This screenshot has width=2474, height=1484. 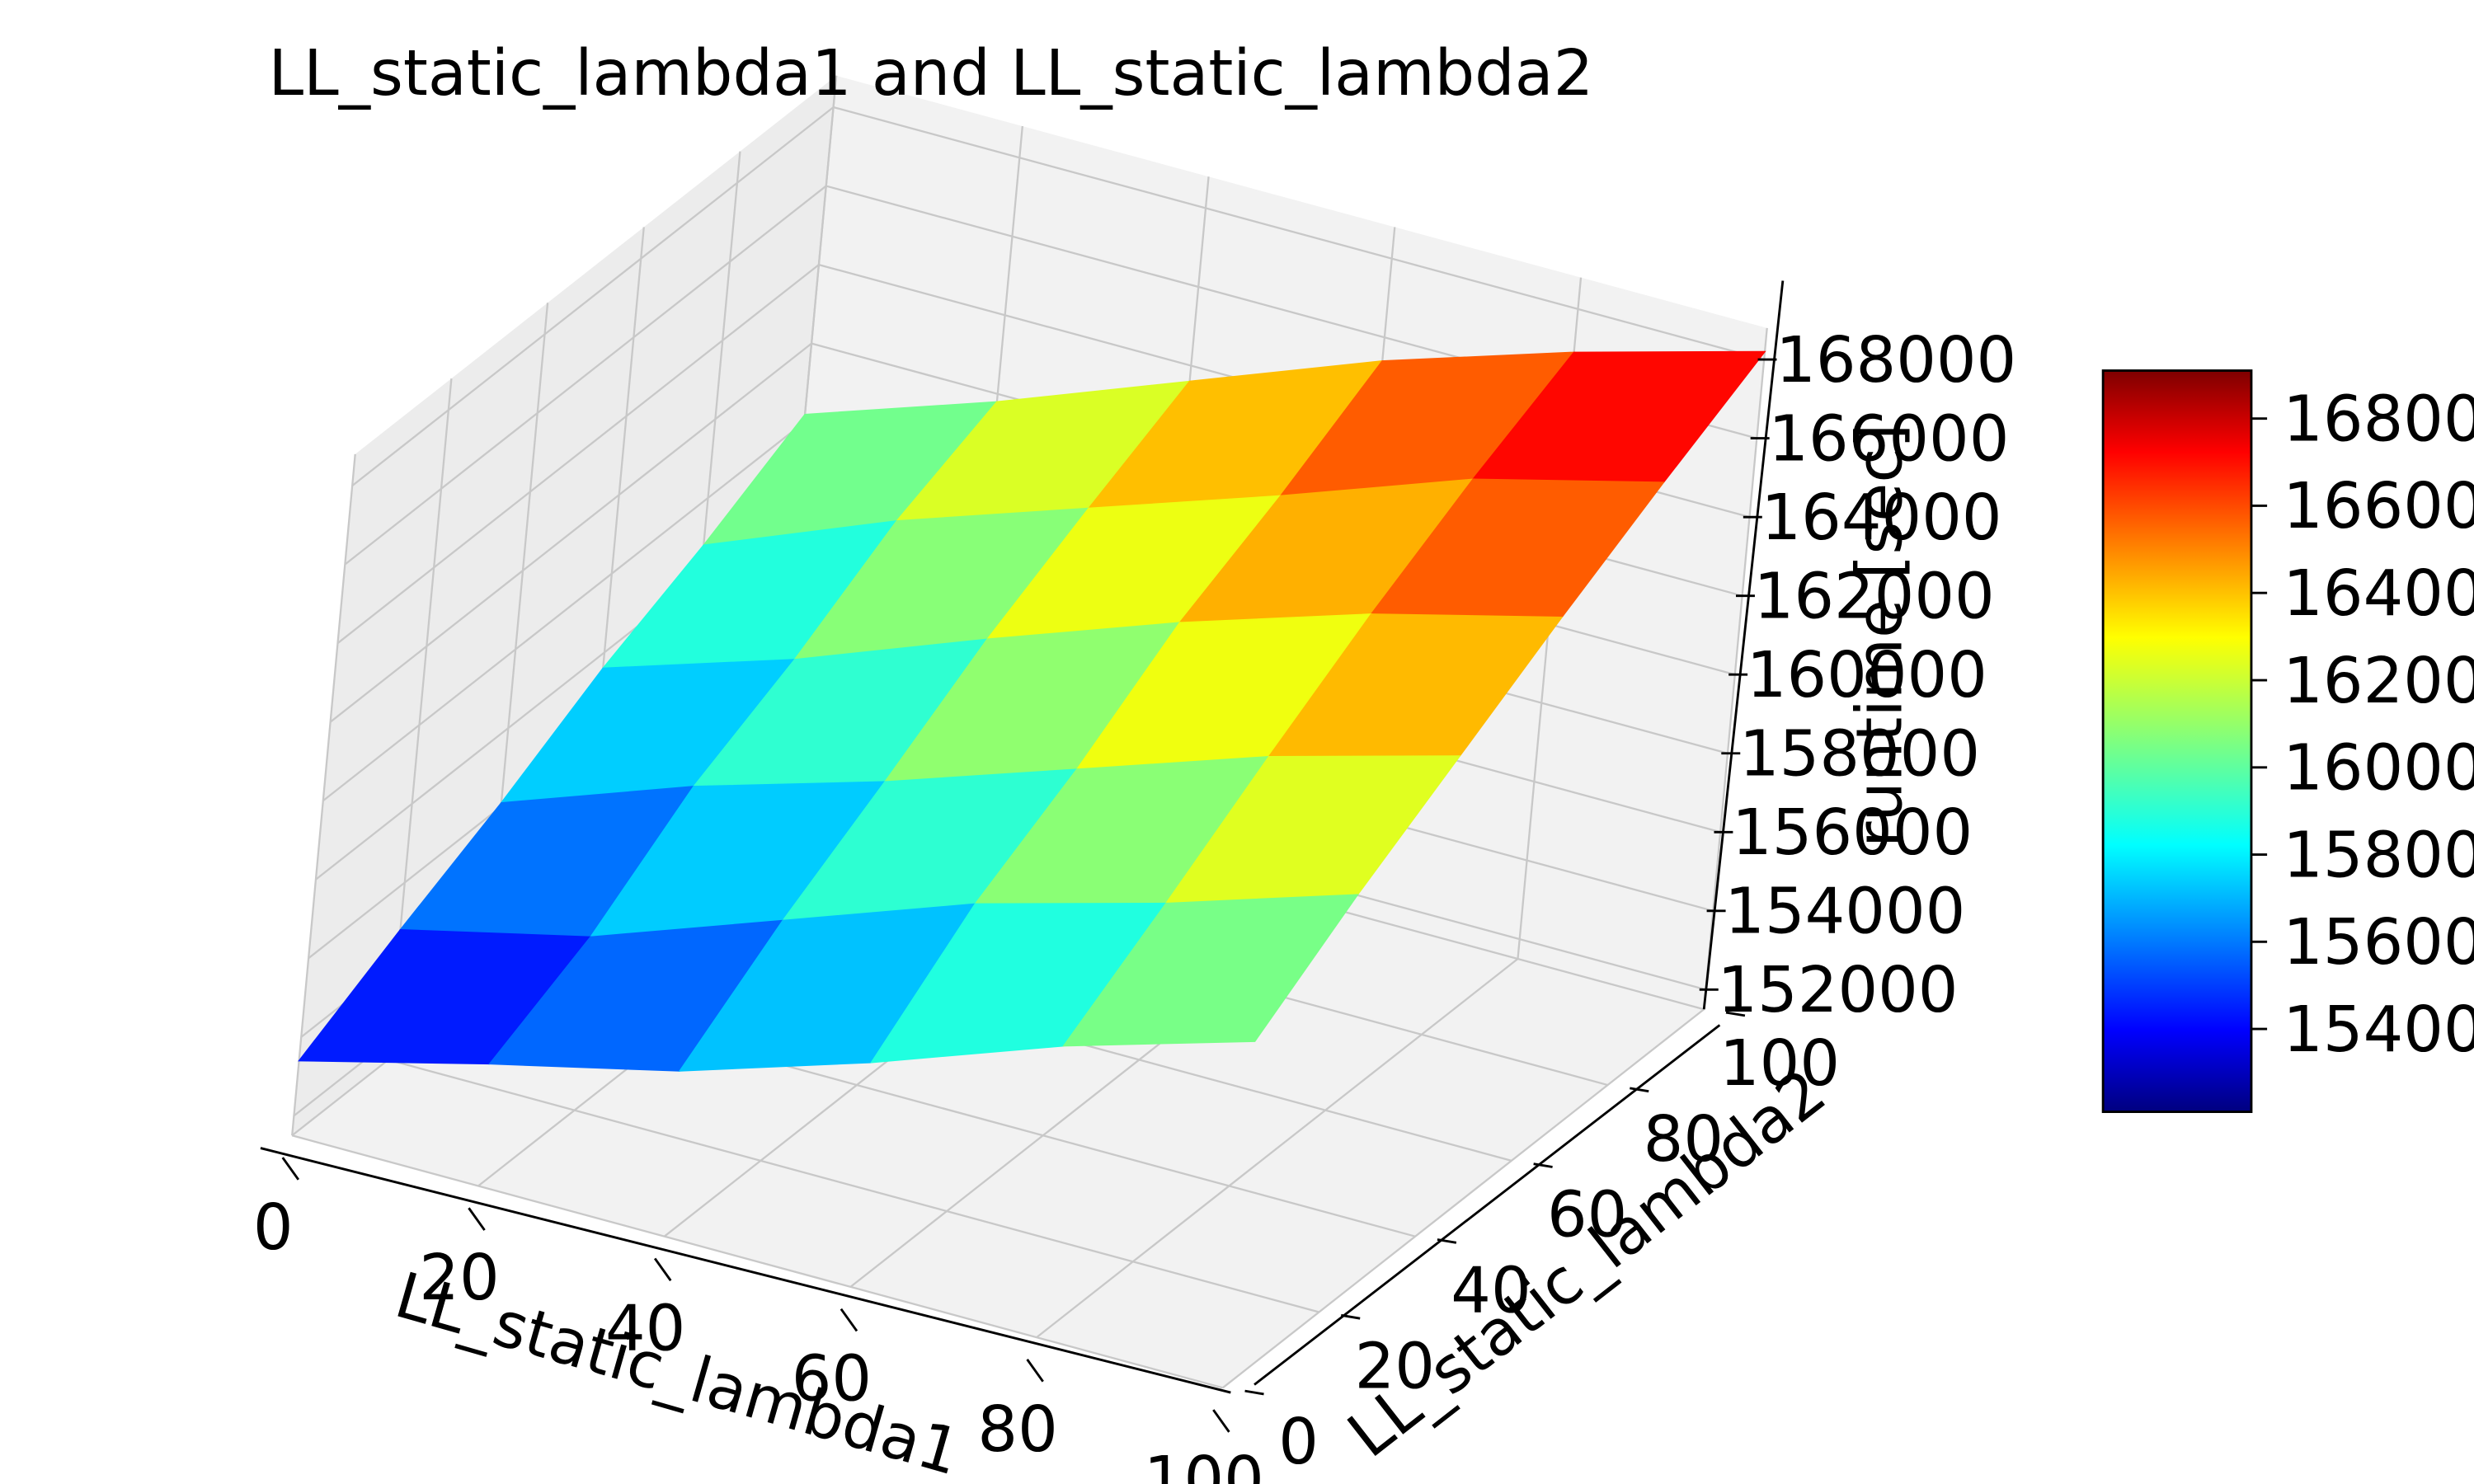 I want to click on z-tick-label: 156000, so click(x=1852, y=833).